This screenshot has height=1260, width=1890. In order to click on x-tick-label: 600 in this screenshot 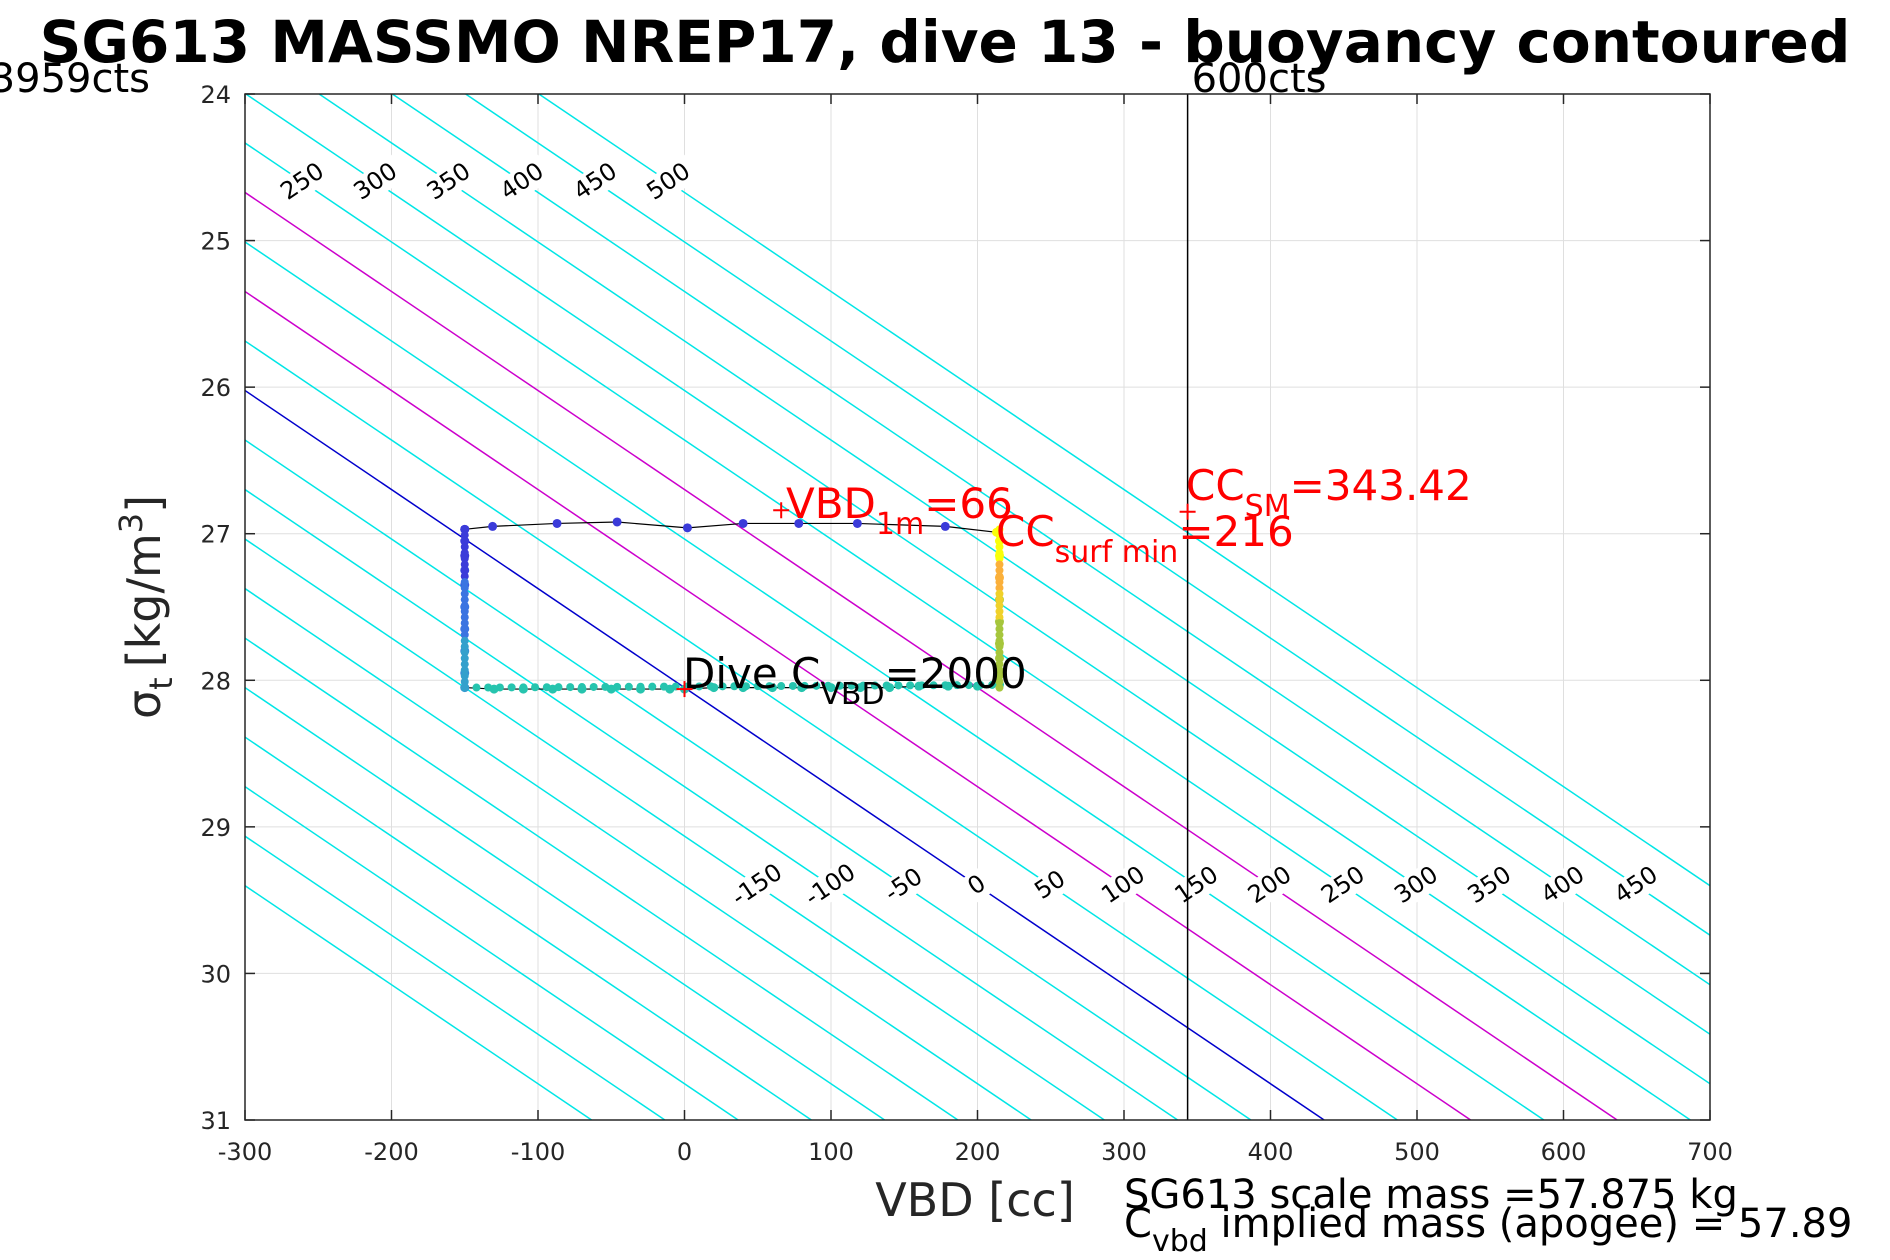, I will do `click(1564, 1152)`.